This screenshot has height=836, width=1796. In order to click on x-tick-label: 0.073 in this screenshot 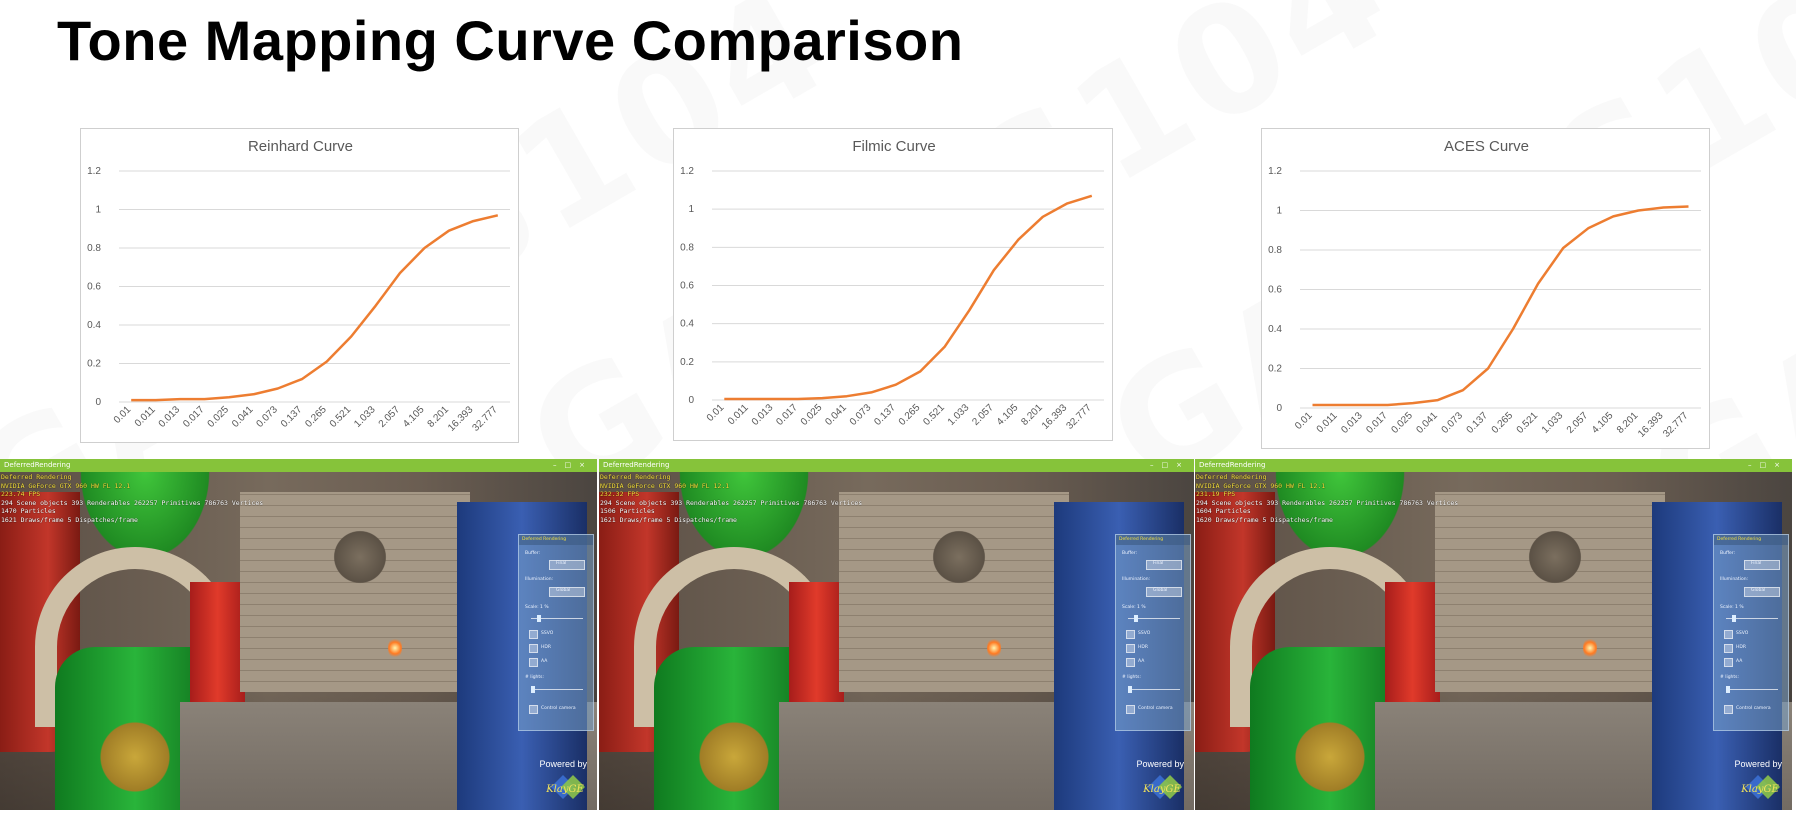, I will do `click(861, 415)`.